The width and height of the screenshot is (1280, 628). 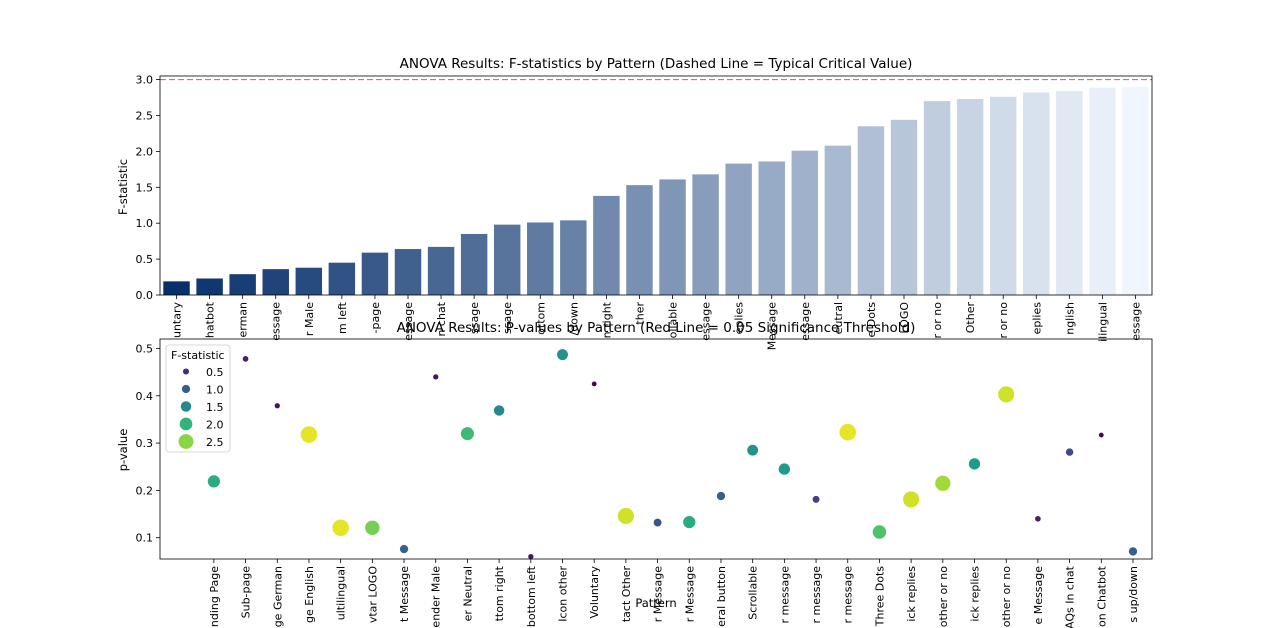 I want to click on x-tick-label: vtar LOGO, so click(x=372, y=595).